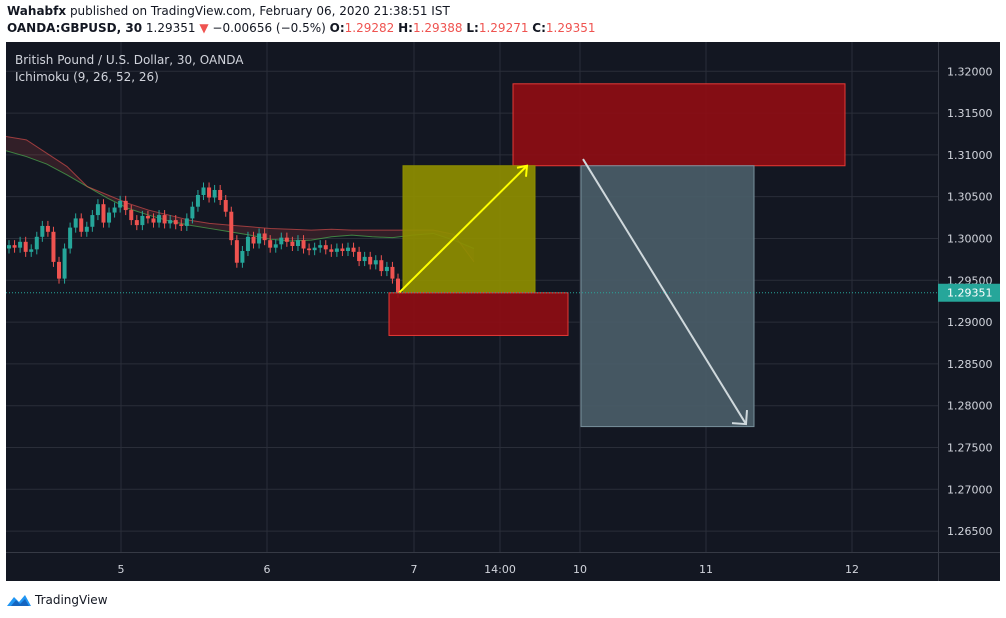  I want to click on change-down-icon: ▼, so click(204, 28).